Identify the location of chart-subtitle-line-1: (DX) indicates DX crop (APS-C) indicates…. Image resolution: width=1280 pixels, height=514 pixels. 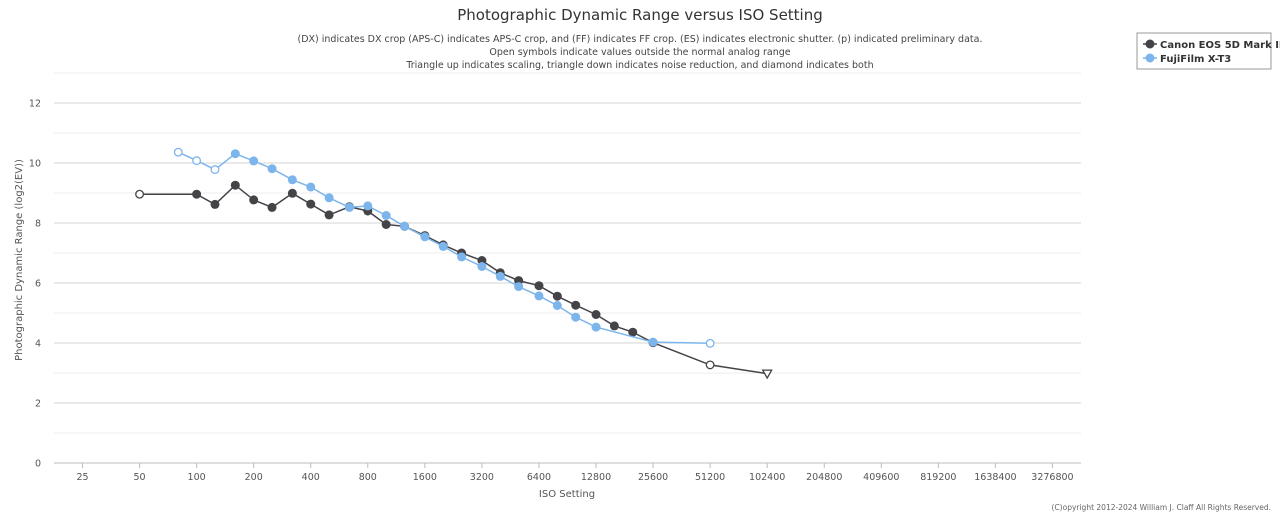
(640, 39).